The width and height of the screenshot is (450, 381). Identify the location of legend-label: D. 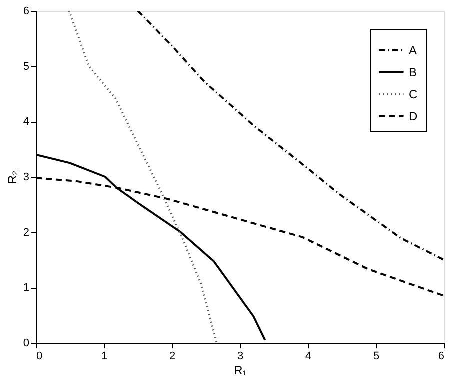
(413, 117).